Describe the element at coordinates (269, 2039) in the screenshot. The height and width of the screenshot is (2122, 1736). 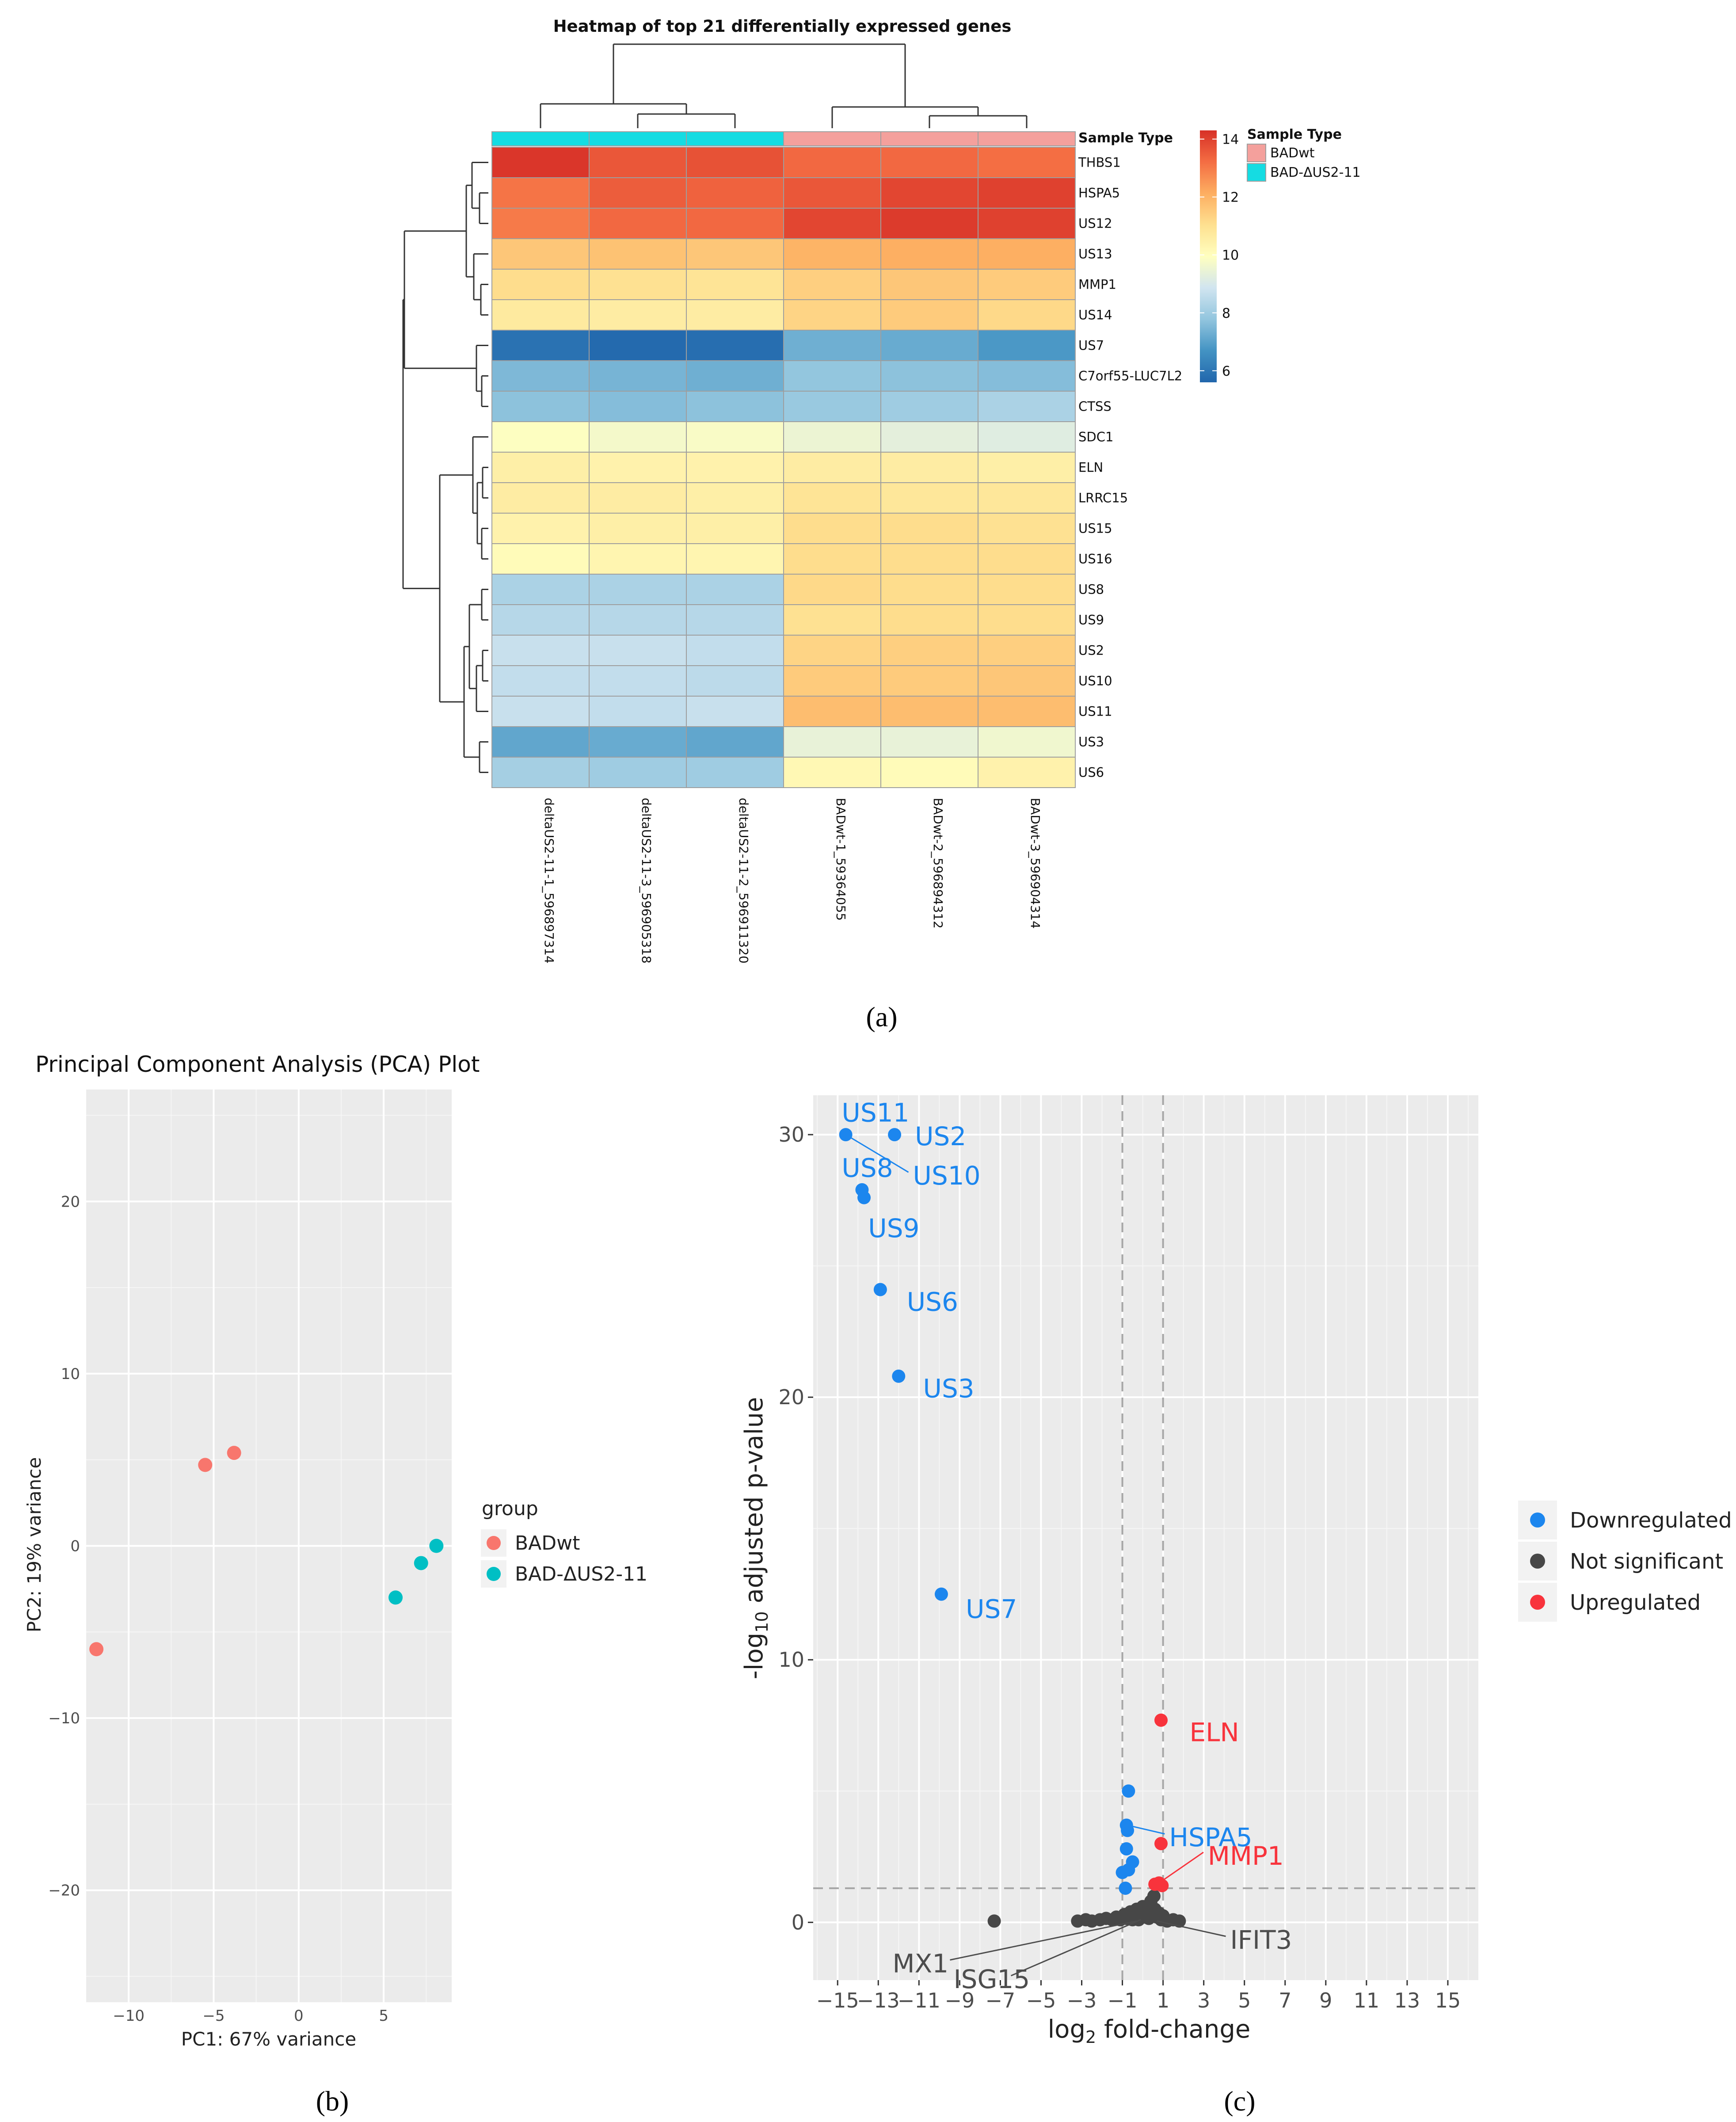
I see `pca-x-label: PC1: 67% variance` at that location.